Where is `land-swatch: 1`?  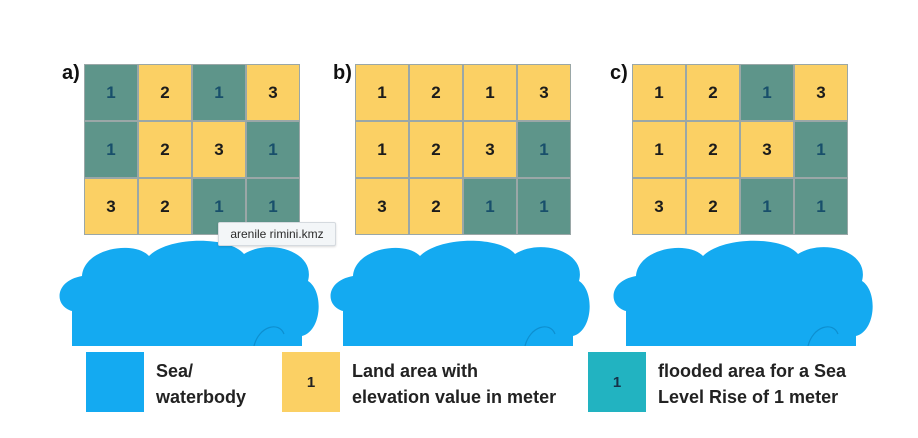 land-swatch: 1 is located at coordinates (311, 382).